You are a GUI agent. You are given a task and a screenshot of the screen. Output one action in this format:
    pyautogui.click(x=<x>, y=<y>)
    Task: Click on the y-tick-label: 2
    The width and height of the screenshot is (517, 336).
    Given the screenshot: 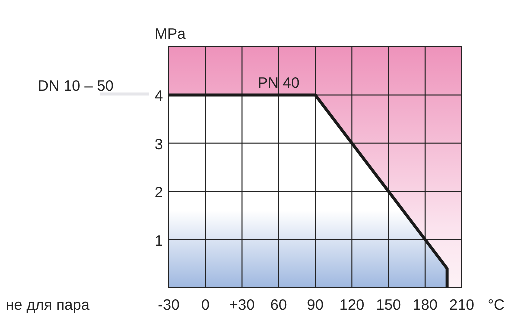 What is the action you would take?
    pyautogui.click(x=159, y=193)
    